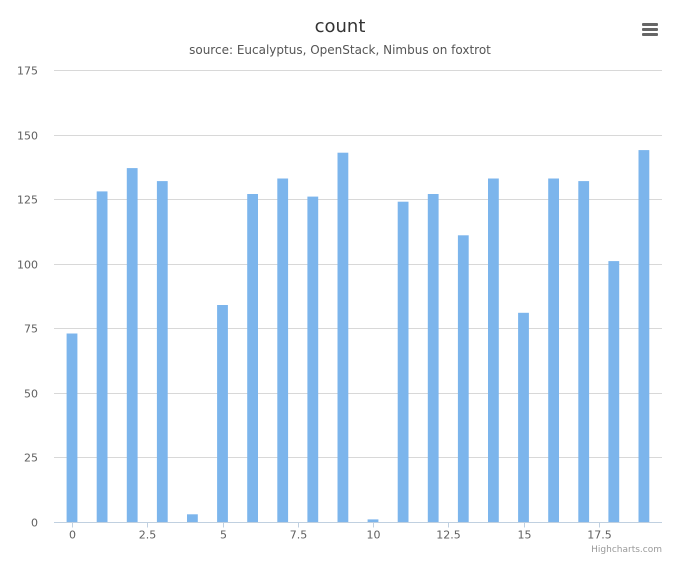 The image size is (680, 566). What do you see at coordinates (31, 458) in the screenshot?
I see `y-tick-label: 25` at bounding box center [31, 458].